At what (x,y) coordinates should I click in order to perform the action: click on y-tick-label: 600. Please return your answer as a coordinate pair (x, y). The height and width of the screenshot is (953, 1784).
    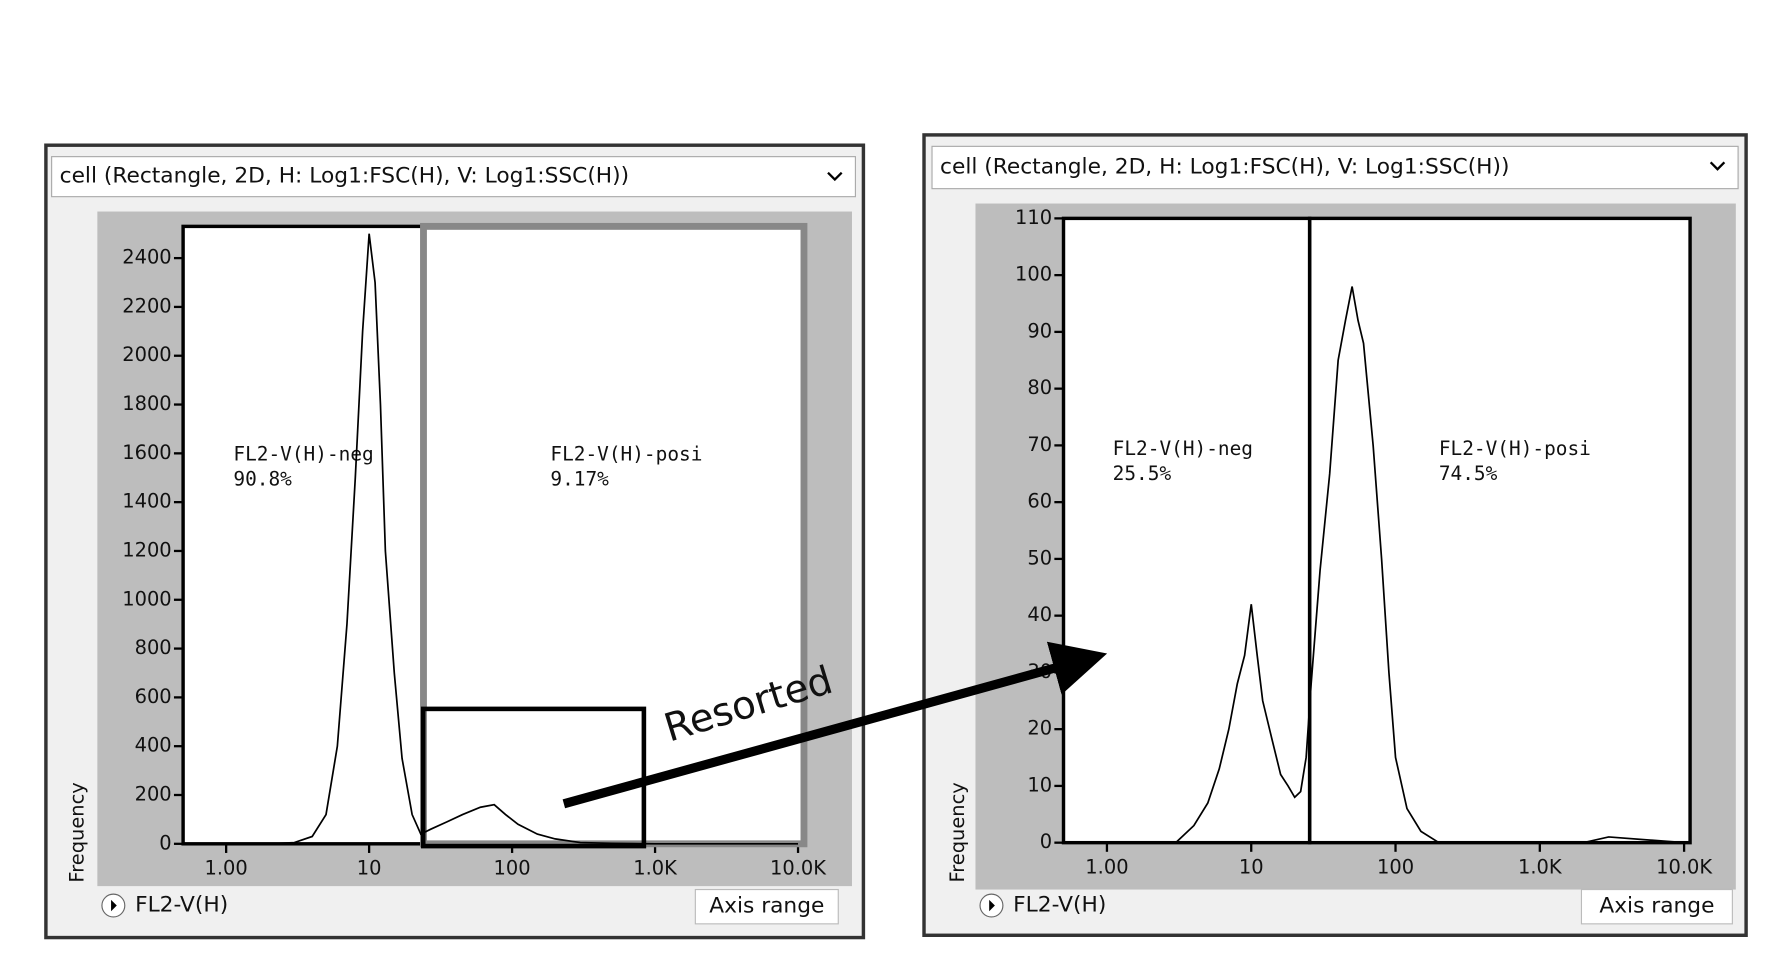
    Looking at the image, I should click on (153, 696).